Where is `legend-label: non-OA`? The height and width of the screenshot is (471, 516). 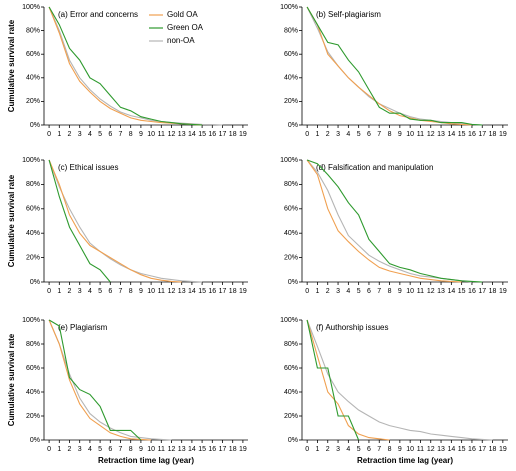 legend-label: non-OA is located at coordinates (181, 40).